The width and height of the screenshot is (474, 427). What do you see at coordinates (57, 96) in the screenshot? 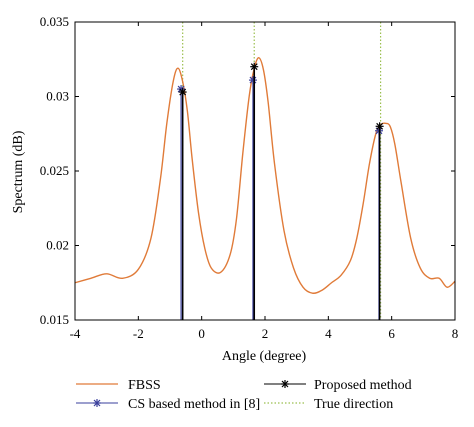
I see `y-tick-label-3: 0.03` at bounding box center [57, 96].